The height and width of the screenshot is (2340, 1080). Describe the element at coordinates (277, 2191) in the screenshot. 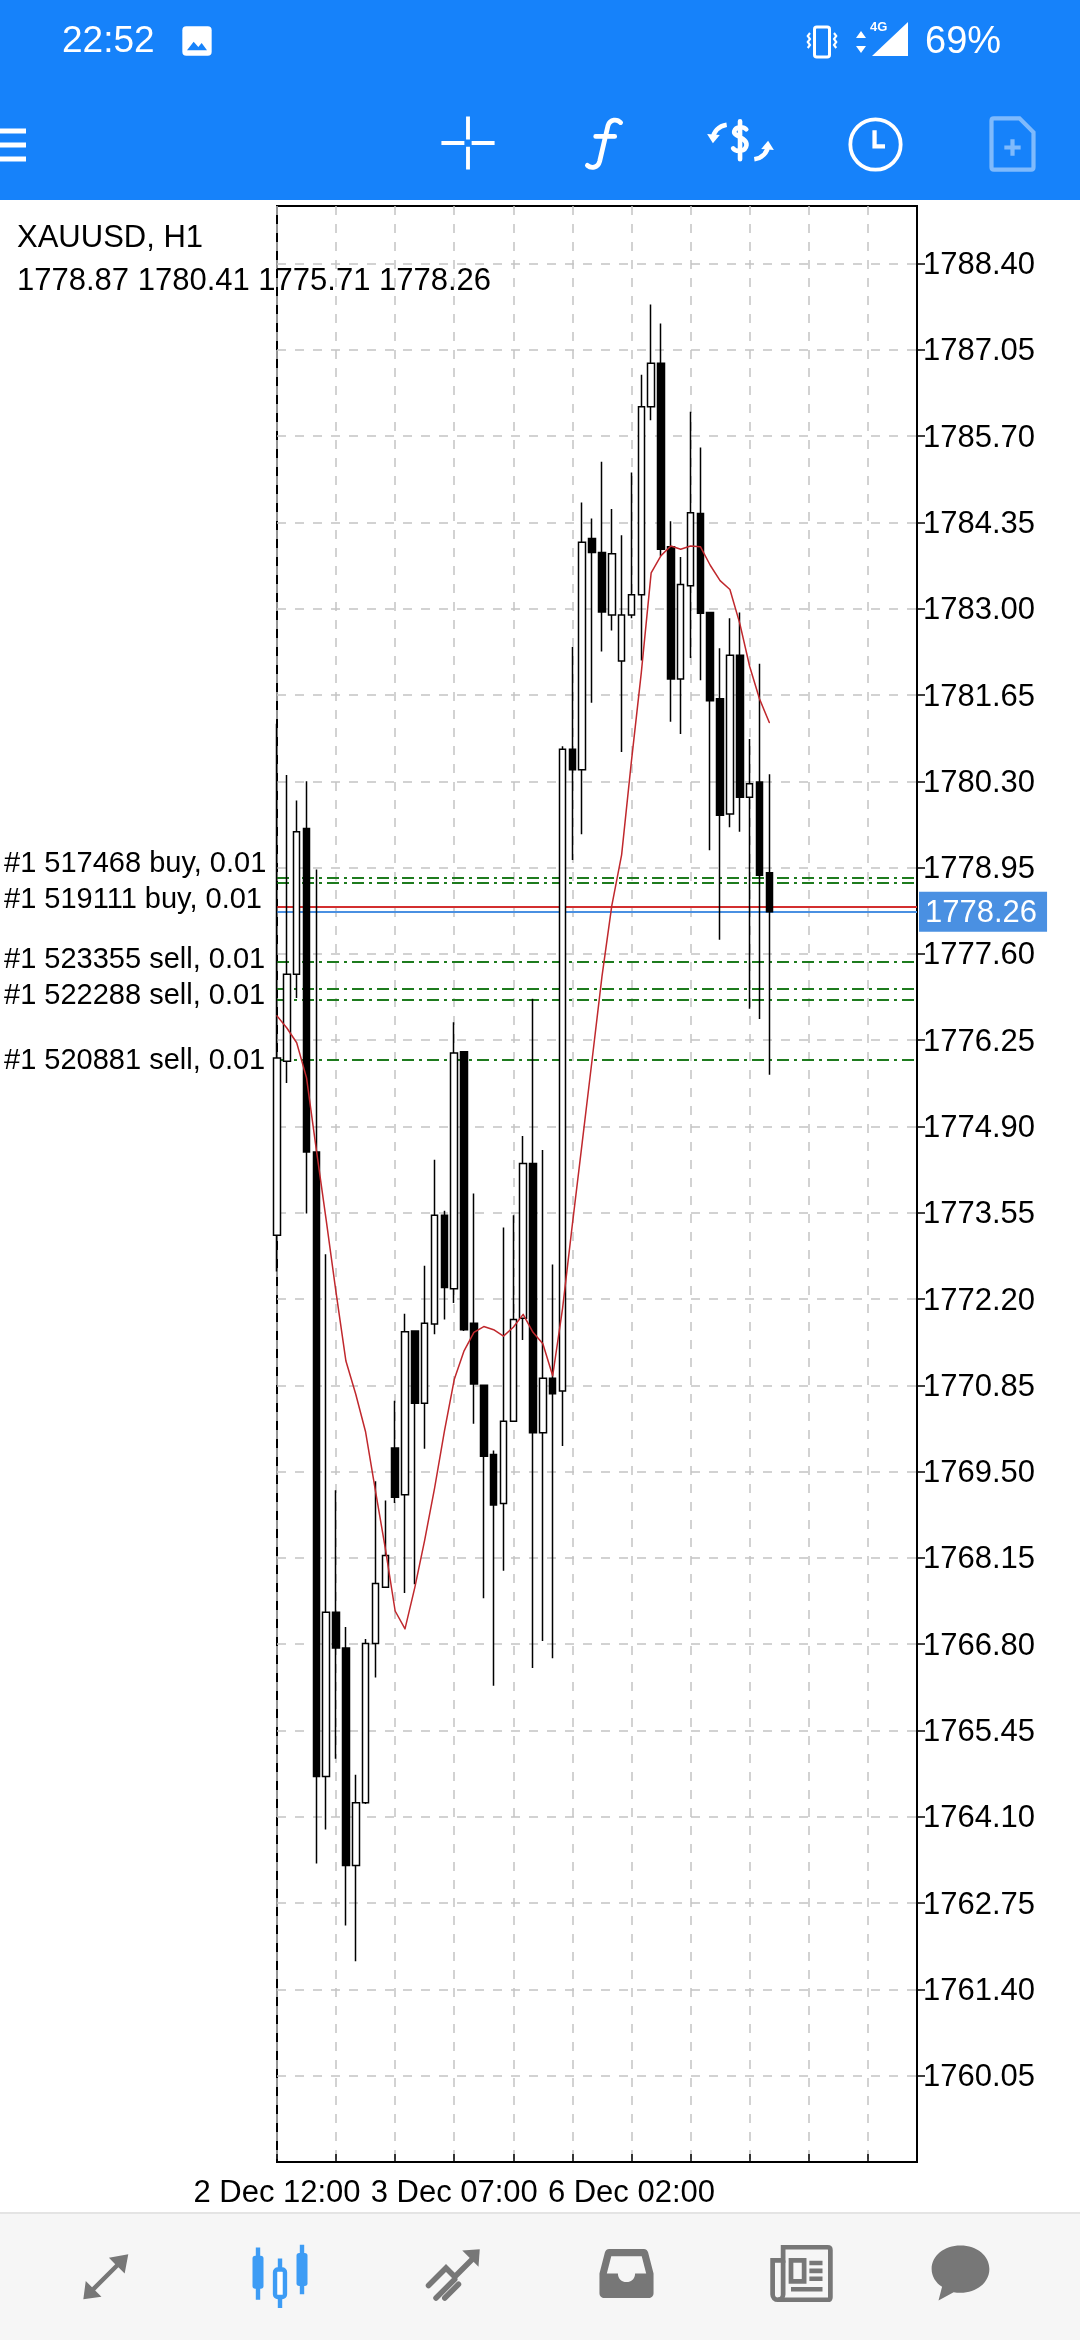

I see `x-tick-label: 2 Dec 12:00` at that location.